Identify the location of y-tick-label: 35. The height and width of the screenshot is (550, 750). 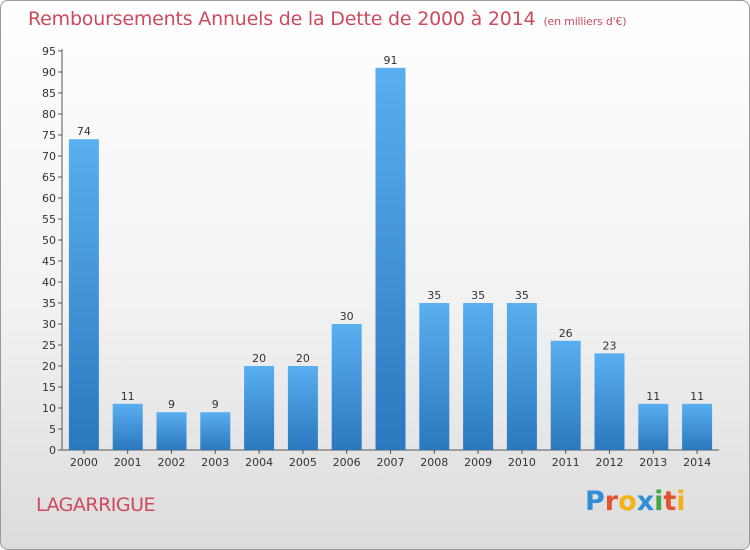
(49, 303).